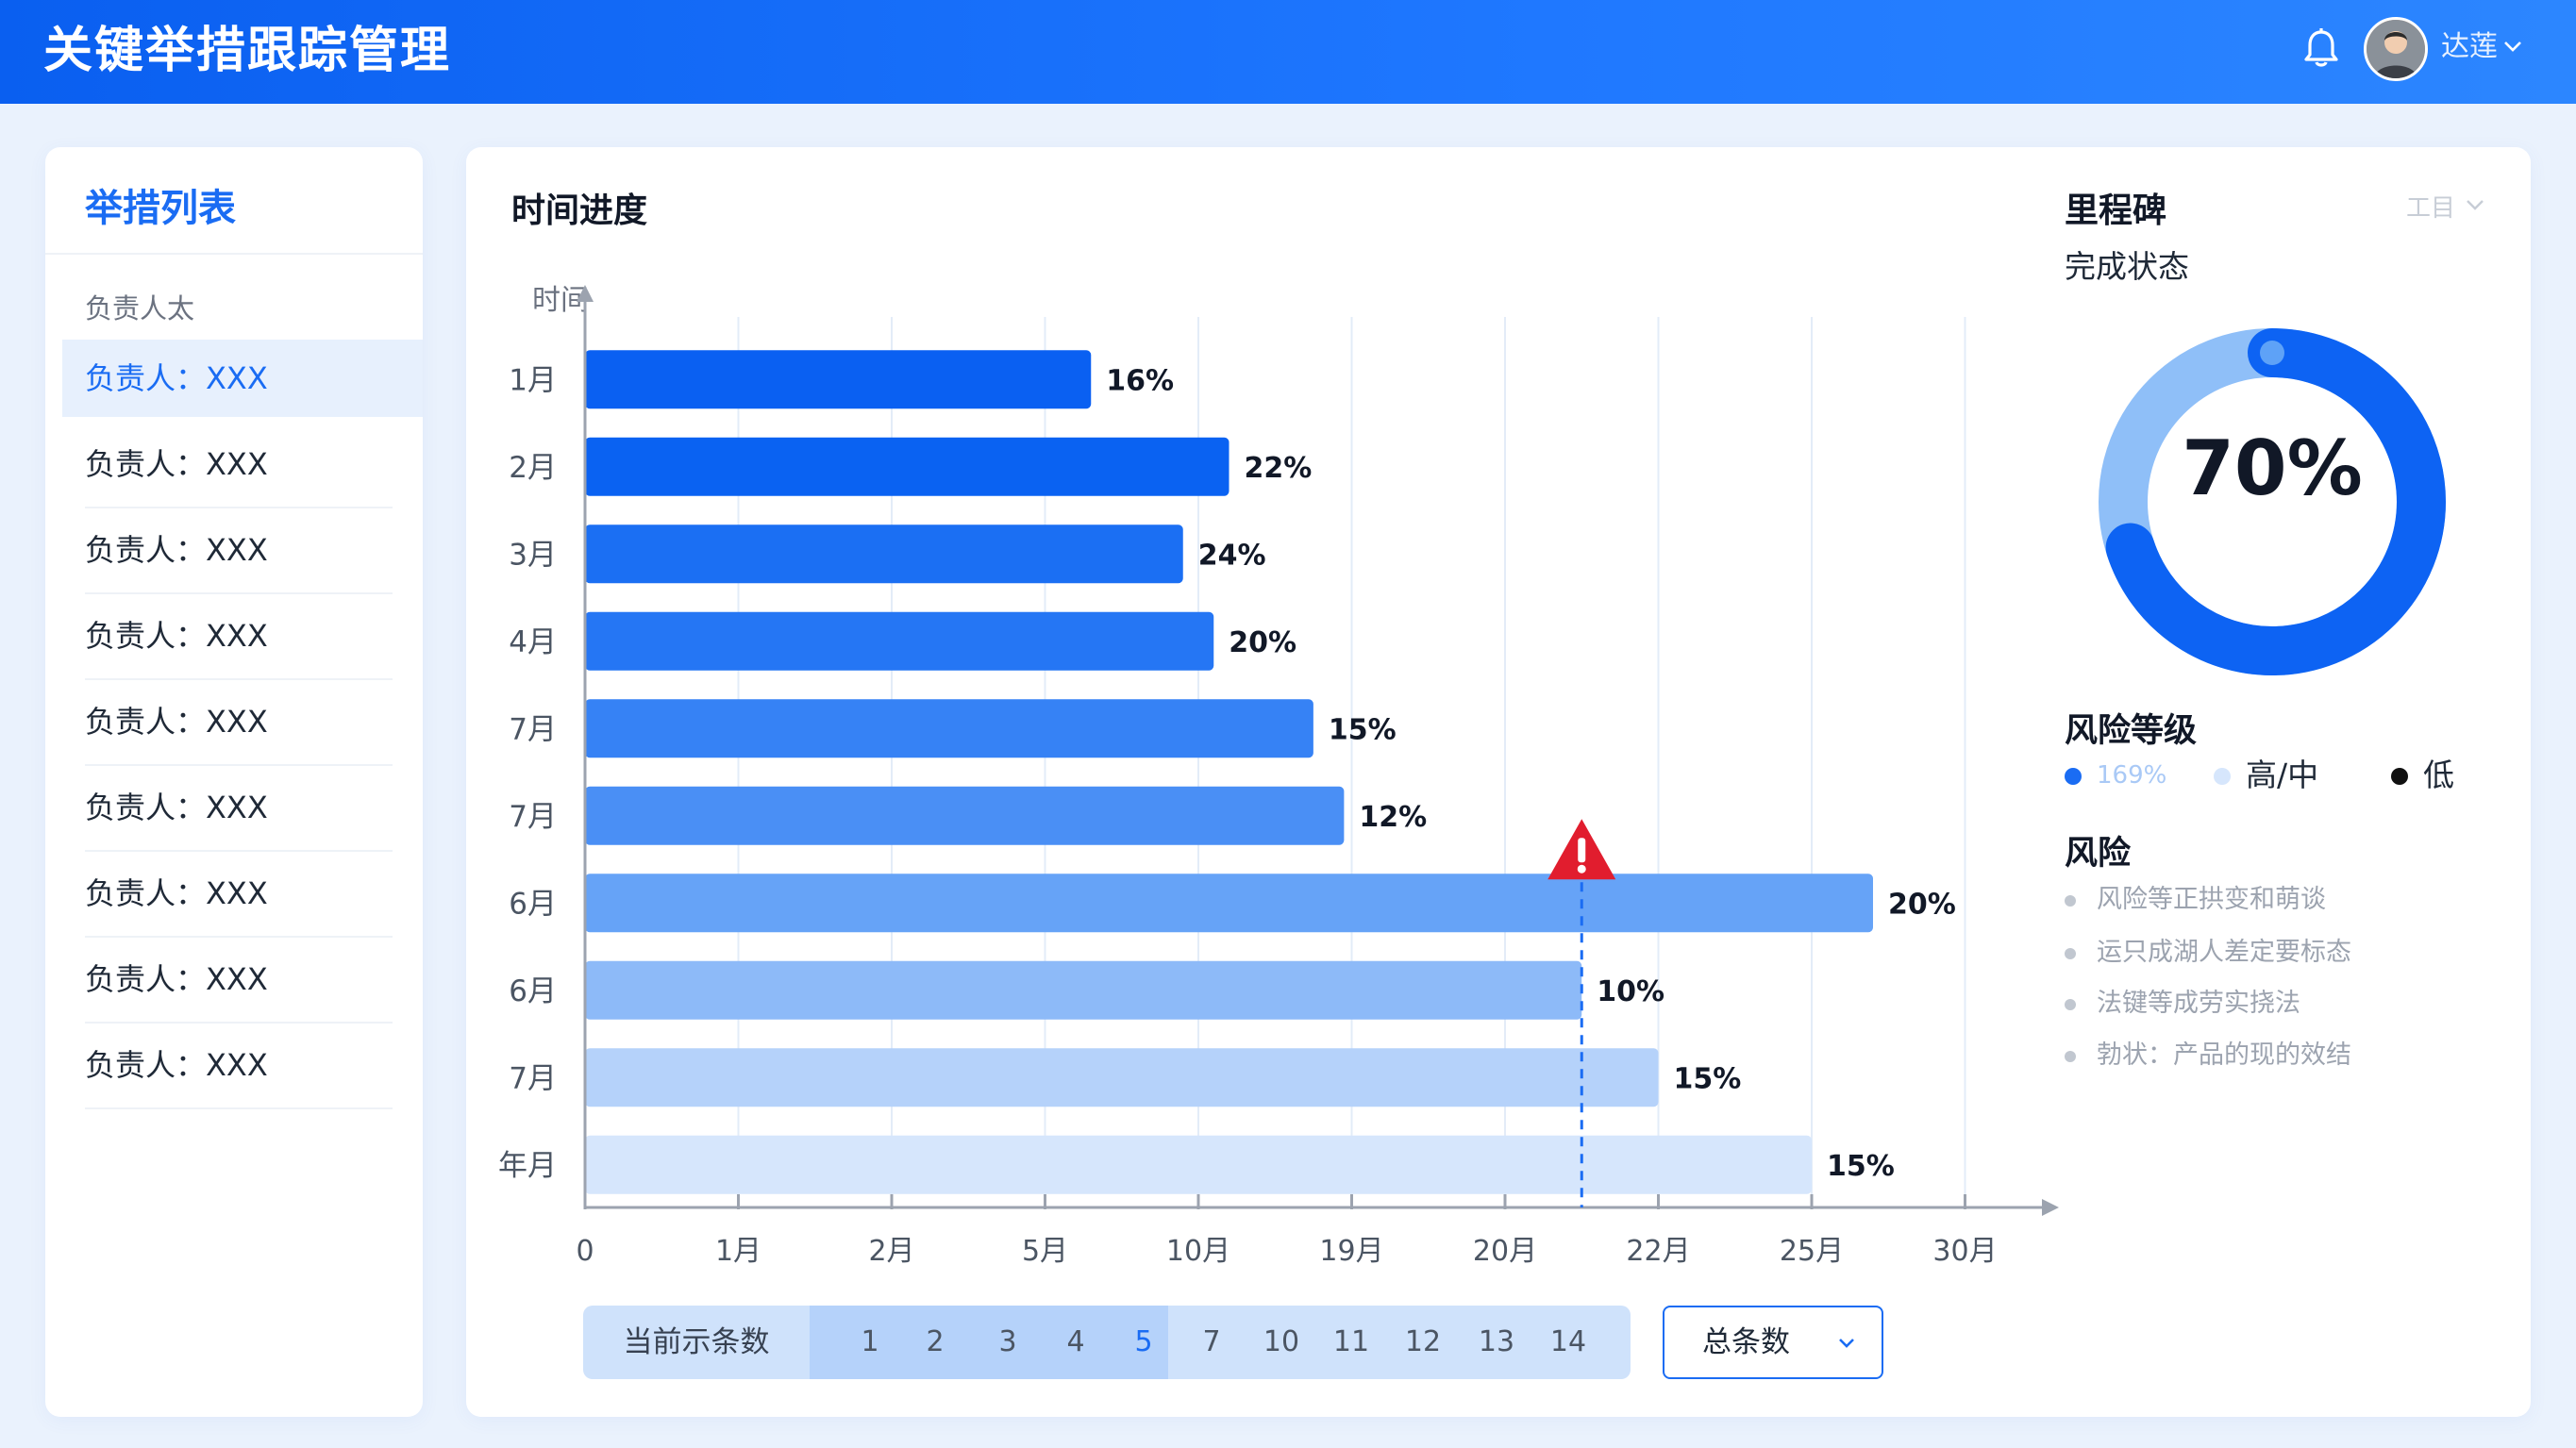 Image resolution: width=2576 pixels, height=1448 pixels. What do you see at coordinates (1045, 1251) in the screenshot?
I see `x-tick-label: 5月` at bounding box center [1045, 1251].